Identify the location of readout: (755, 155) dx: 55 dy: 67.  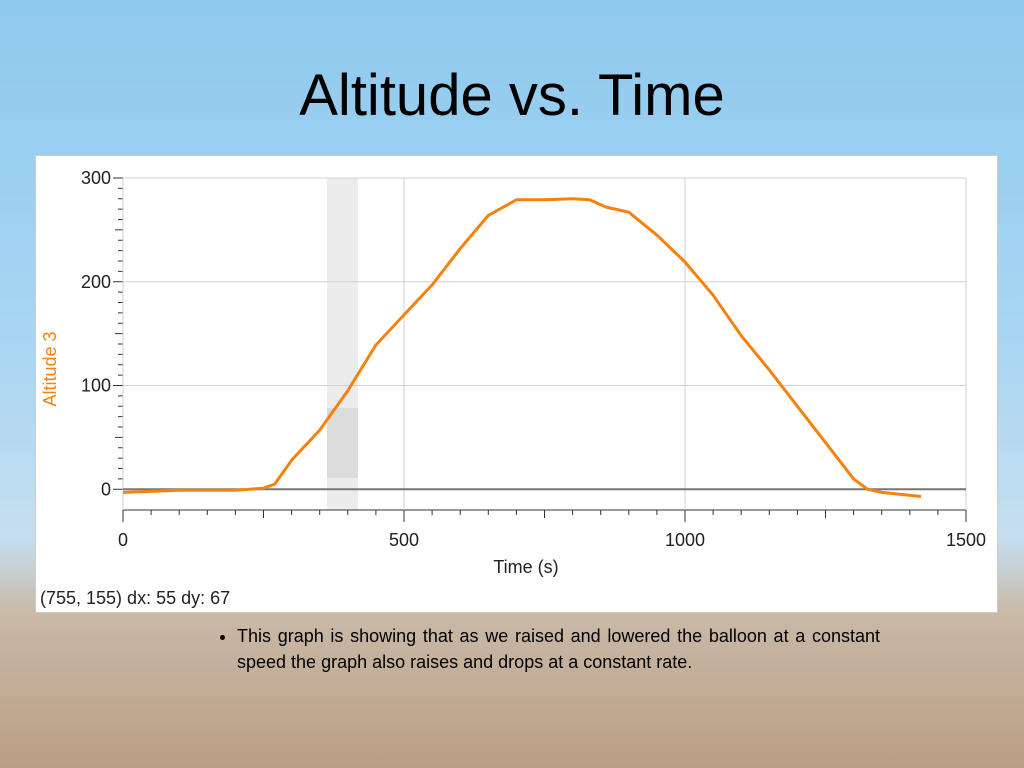
(135, 598).